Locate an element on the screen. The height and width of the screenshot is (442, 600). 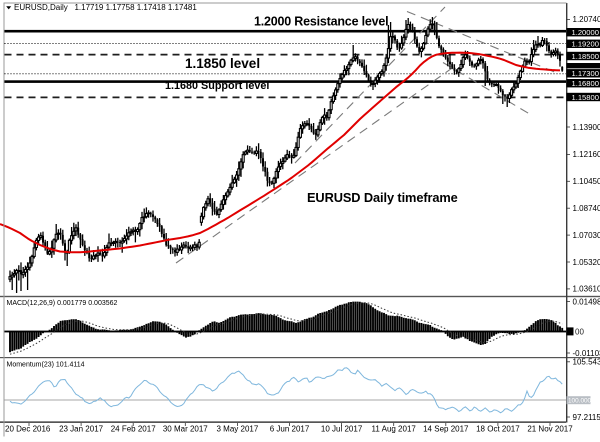
svg-text: Momentum(23) 101.4114 is located at coordinates (46, 365).